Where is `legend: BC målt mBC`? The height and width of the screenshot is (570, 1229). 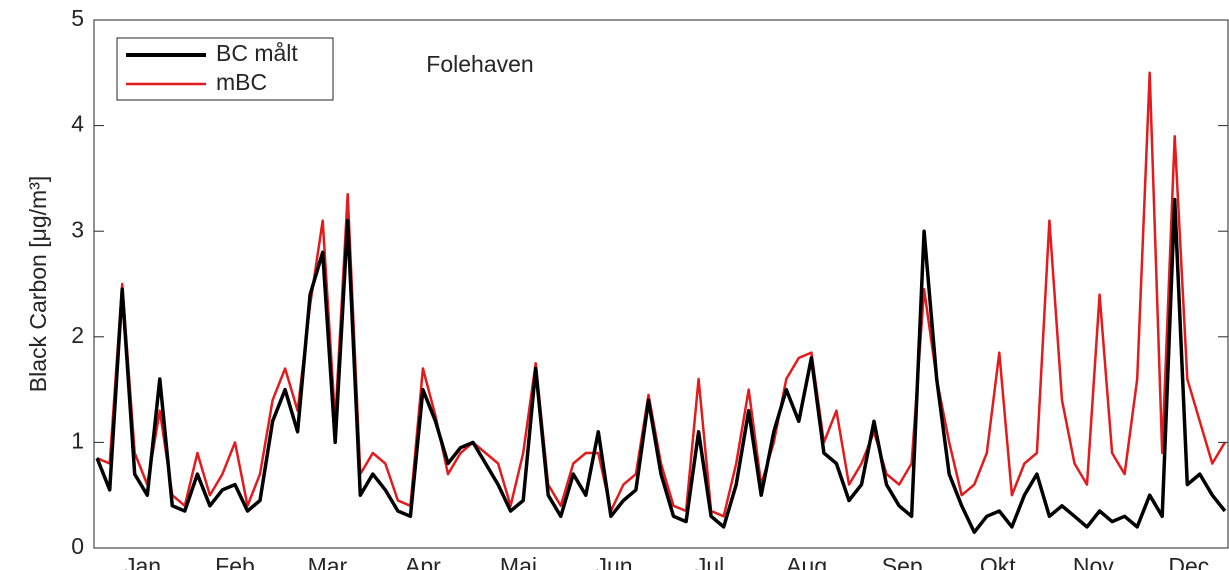 legend: BC målt mBC is located at coordinates (225, 69).